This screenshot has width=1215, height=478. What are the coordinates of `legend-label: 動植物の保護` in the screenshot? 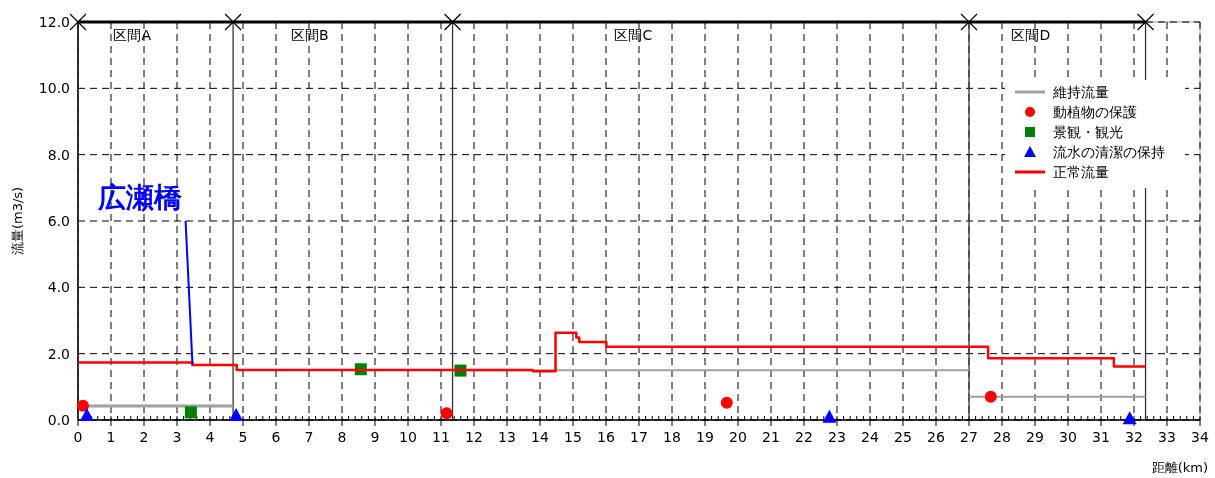 It's located at (1095, 112).